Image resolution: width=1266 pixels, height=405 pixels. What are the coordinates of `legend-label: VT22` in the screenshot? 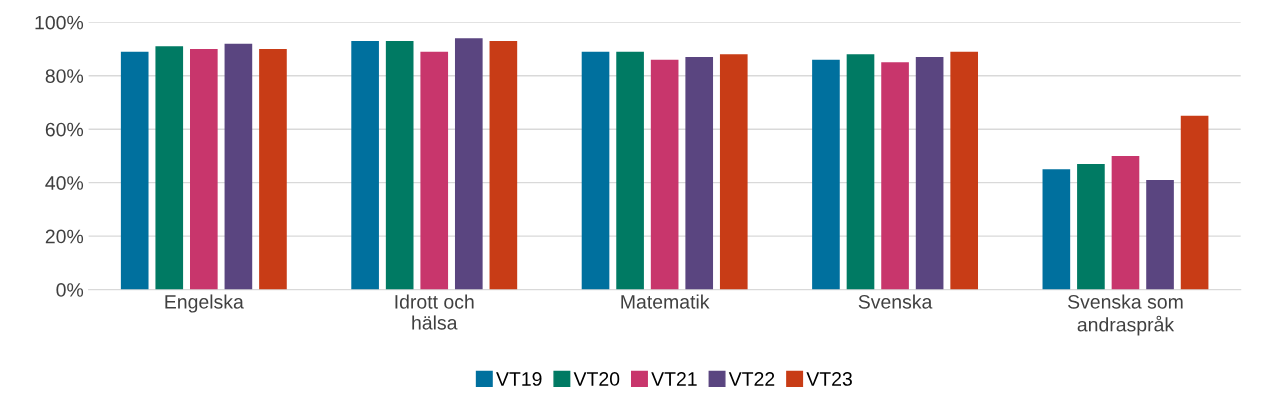 It's located at (751, 379).